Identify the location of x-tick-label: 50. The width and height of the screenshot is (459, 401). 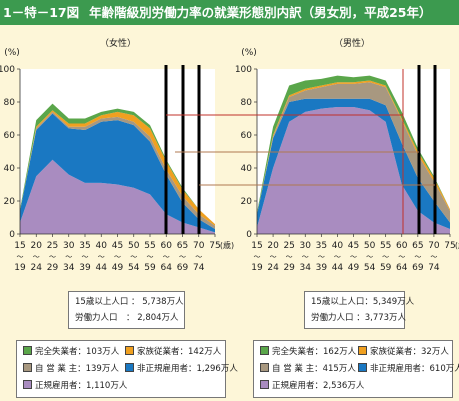
(370, 246).